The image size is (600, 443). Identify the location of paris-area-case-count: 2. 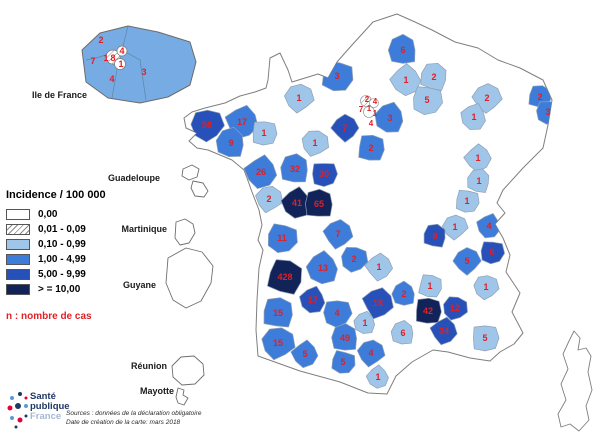
(367, 99).